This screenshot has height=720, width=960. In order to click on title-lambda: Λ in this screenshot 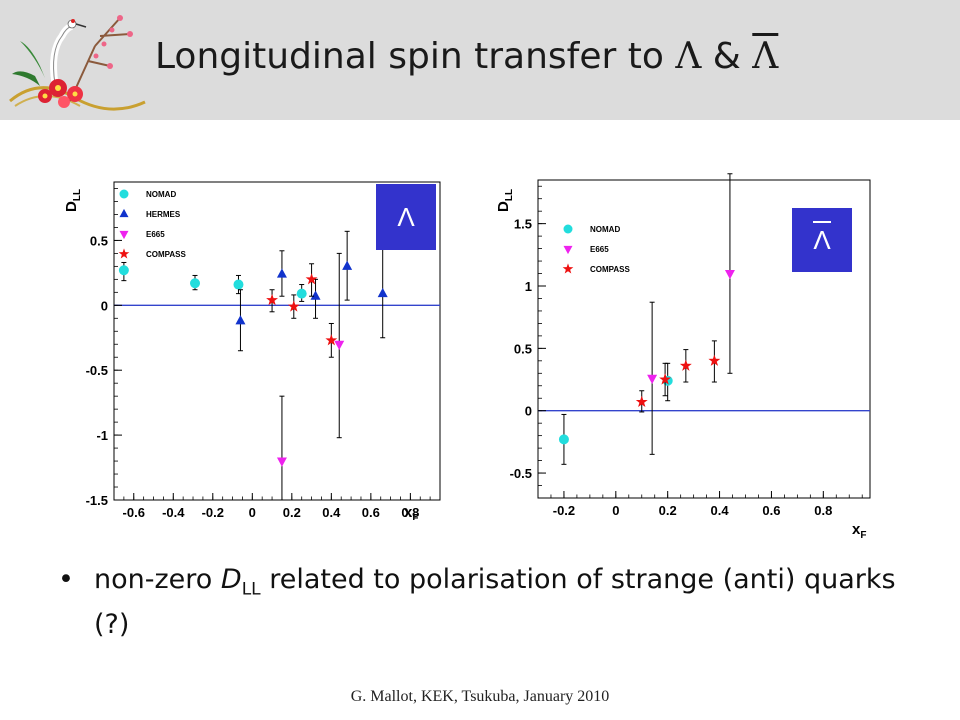, I will do `click(688, 56)`.